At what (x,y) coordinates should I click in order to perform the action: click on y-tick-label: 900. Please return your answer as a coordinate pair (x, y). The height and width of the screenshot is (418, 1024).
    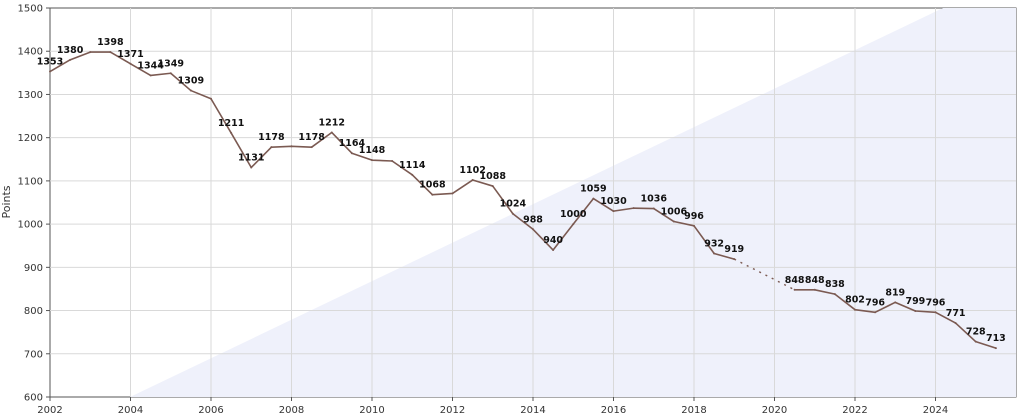
    Looking at the image, I should click on (33, 268).